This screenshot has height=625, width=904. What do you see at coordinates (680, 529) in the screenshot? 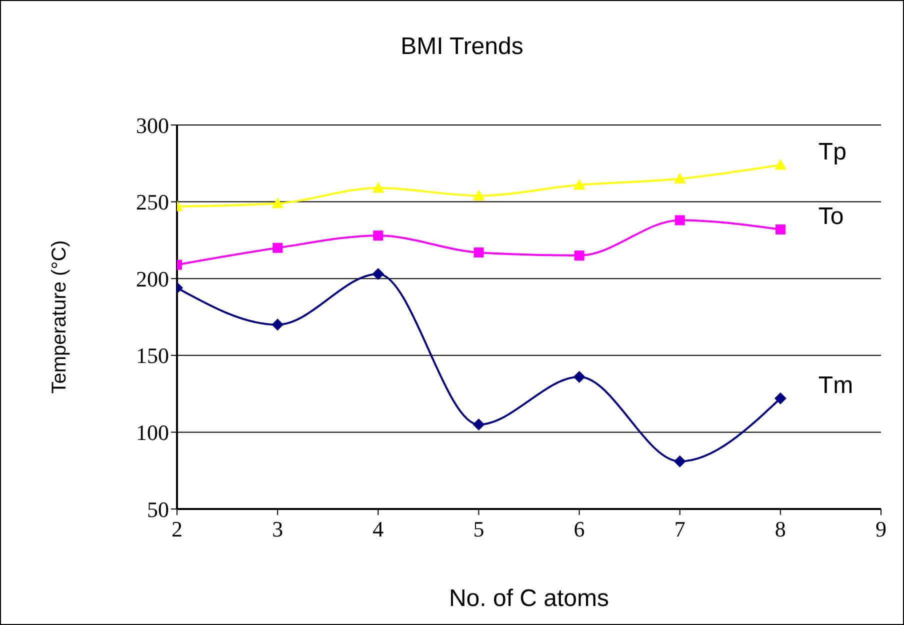
I see `x-tick-label: 7` at bounding box center [680, 529].